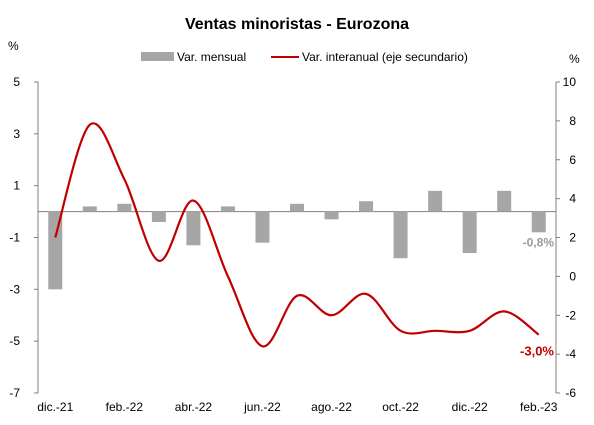 The image size is (594, 425). What do you see at coordinates (572, 121) in the screenshot?
I see `y-right-tick-label: 8` at bounding box center [572, 121].